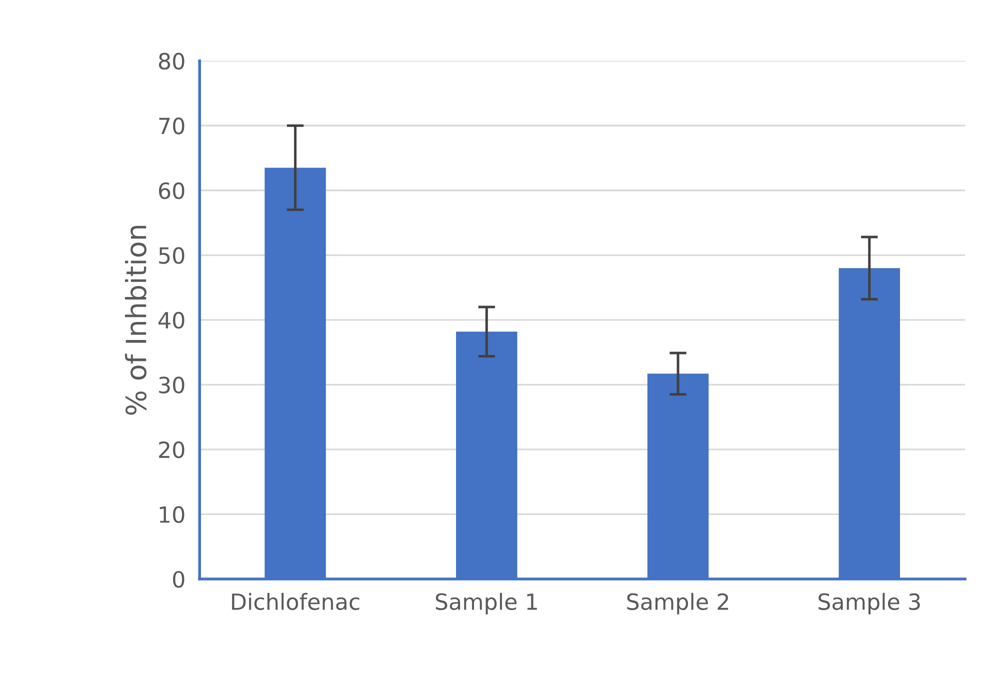  What do you see at coordinates (171, 320) in the screenshot?
I see `y-tick-label: 40` at bounding box center [171, 320].